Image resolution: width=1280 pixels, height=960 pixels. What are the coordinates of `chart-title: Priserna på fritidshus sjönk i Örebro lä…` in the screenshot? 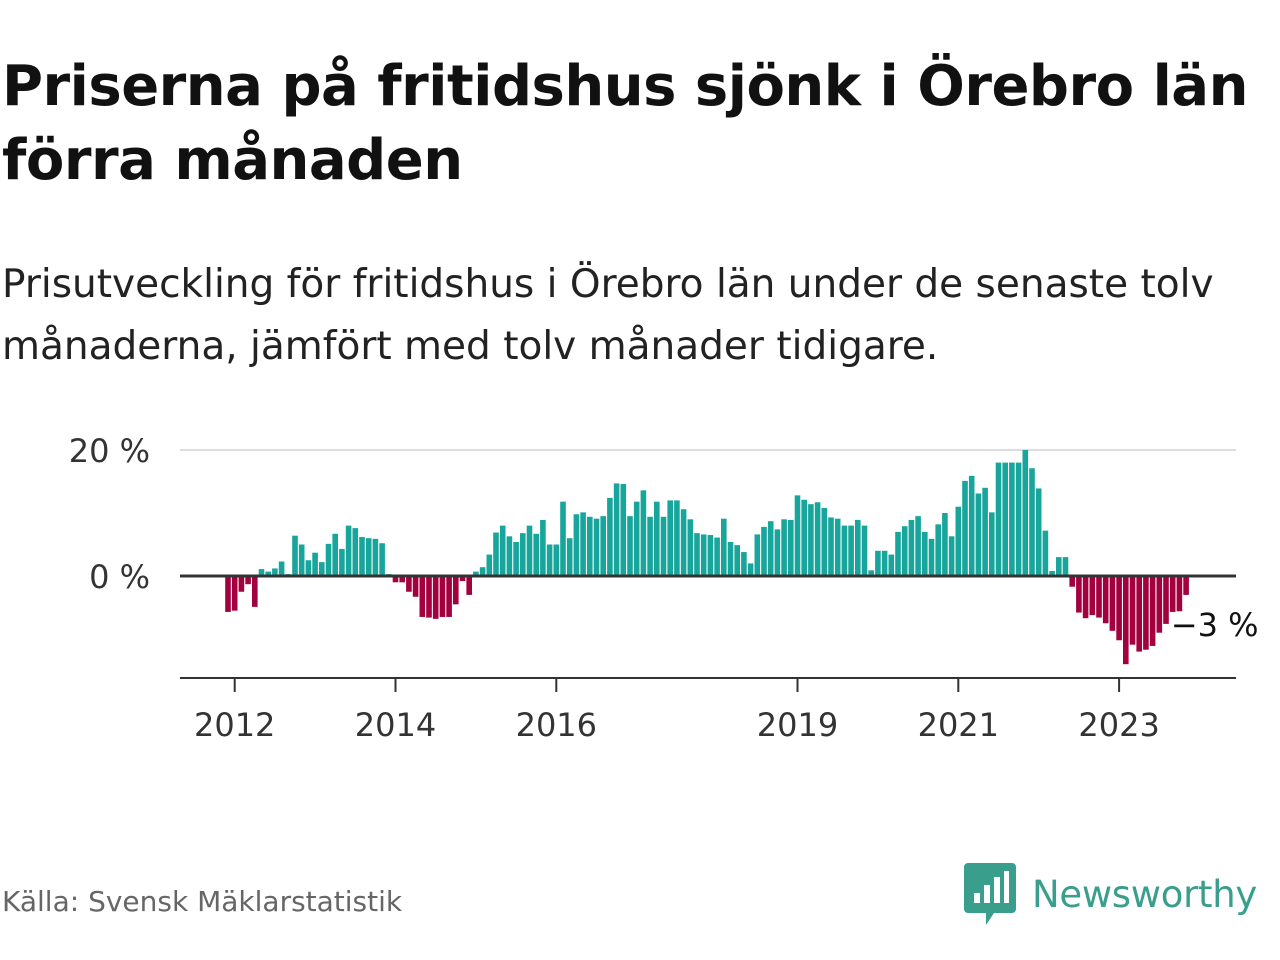 It's located at (625, 123).